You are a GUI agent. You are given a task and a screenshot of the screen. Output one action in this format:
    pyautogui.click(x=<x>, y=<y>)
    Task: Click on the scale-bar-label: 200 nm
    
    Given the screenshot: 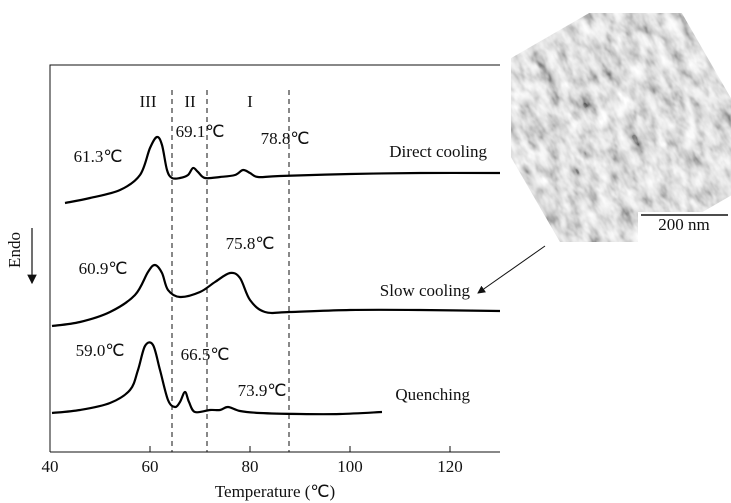 What is the action you would take?
    pyautogui.click(x=683, y=224)
    